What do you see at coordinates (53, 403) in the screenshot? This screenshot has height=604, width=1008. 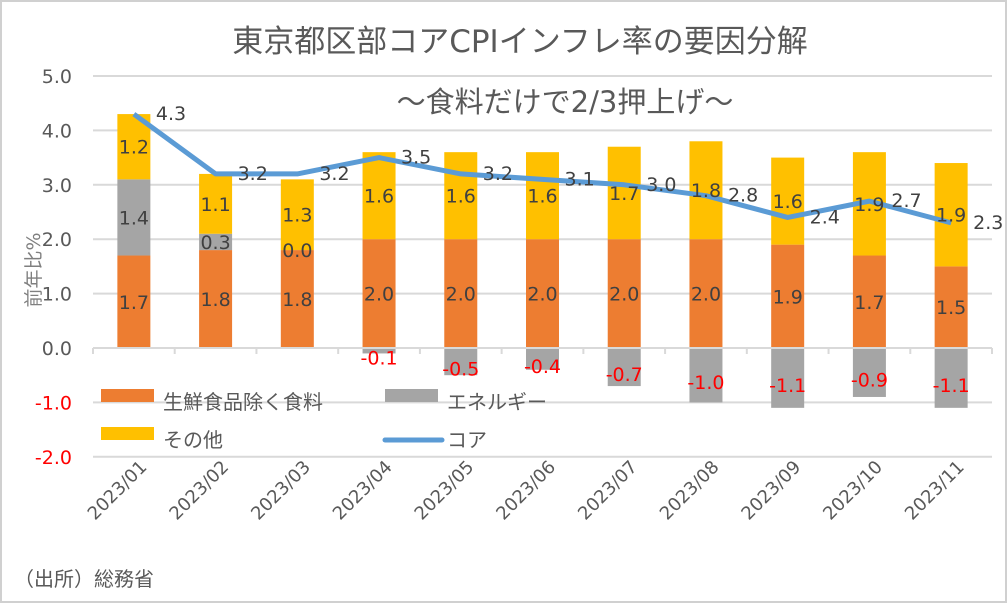 I see `y-tick-label: -1.0` at bounding box center [53, 403].